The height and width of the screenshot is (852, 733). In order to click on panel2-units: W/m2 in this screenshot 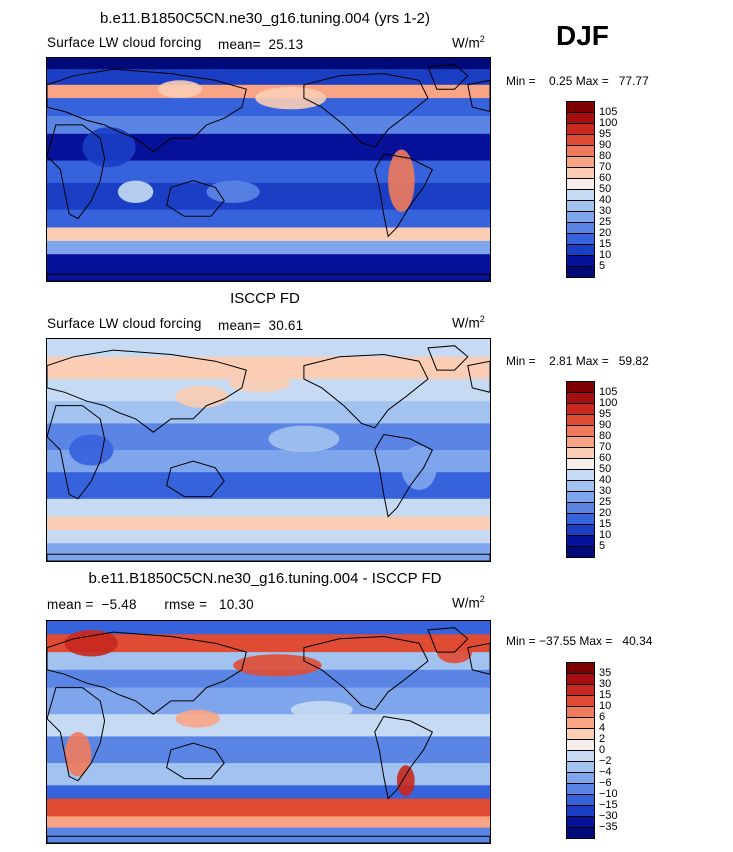, I will do `click(468, 322)`.